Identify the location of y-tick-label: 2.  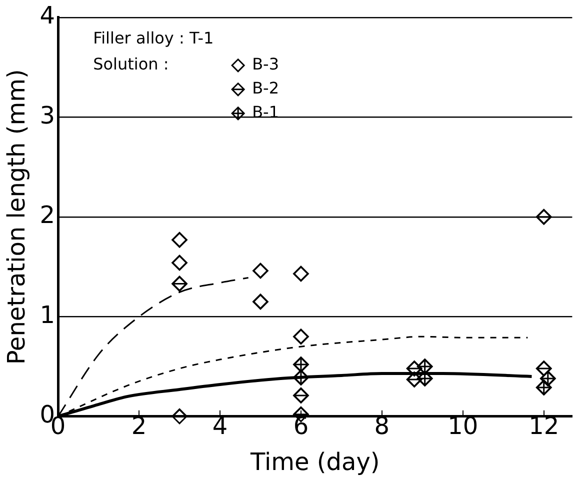
(48, 215).